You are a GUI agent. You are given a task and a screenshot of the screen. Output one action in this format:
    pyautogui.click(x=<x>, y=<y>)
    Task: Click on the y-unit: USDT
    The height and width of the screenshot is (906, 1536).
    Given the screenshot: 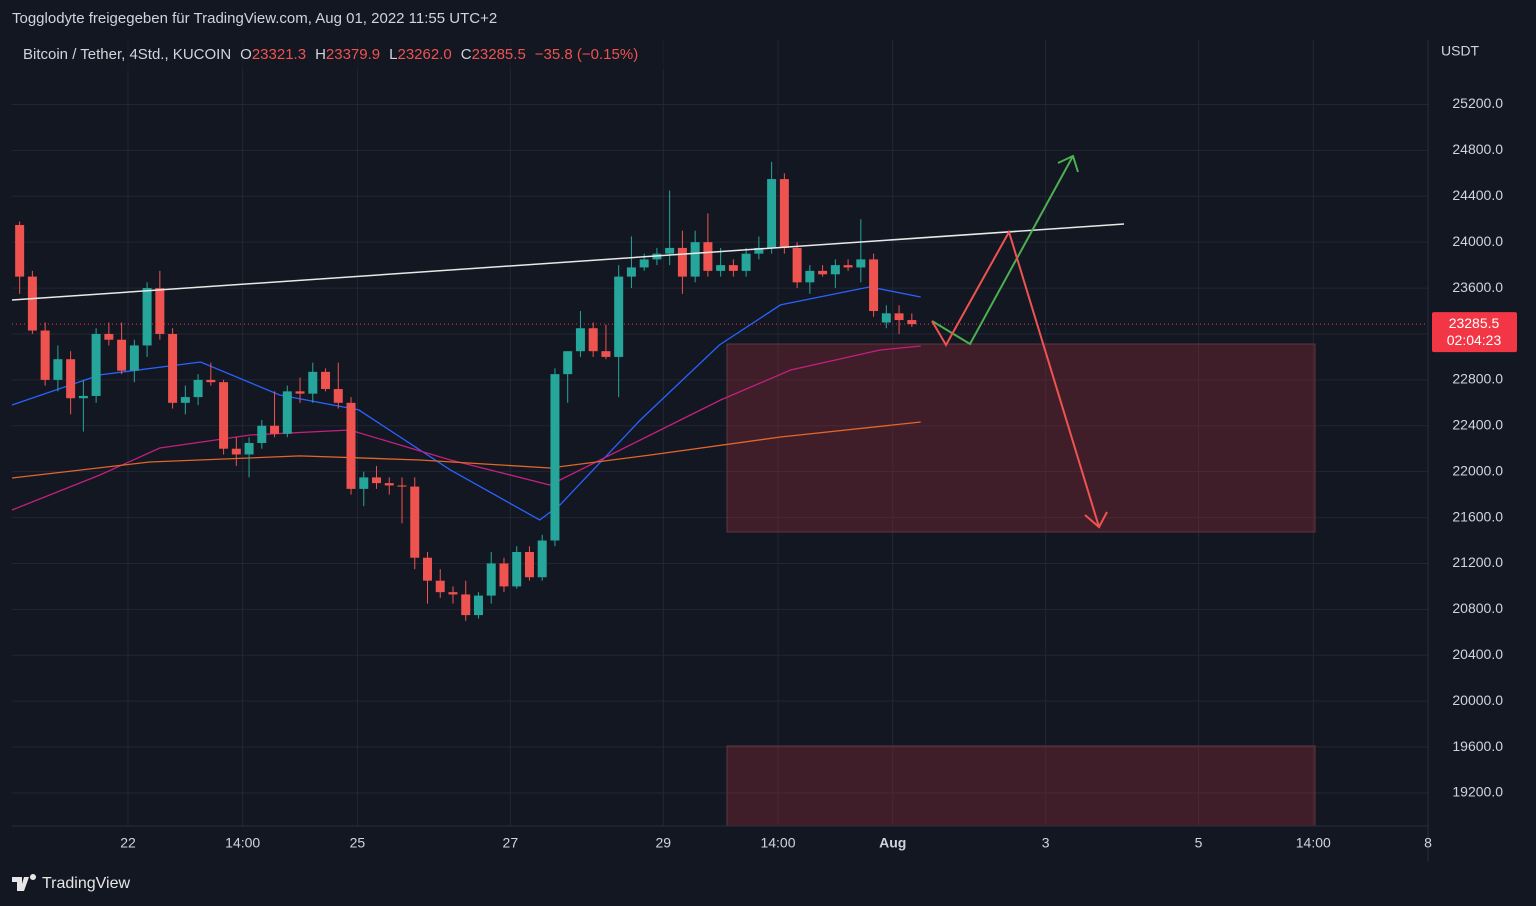 What is the action you would take?
    pyautogui.click(x=1460, y=51)
    